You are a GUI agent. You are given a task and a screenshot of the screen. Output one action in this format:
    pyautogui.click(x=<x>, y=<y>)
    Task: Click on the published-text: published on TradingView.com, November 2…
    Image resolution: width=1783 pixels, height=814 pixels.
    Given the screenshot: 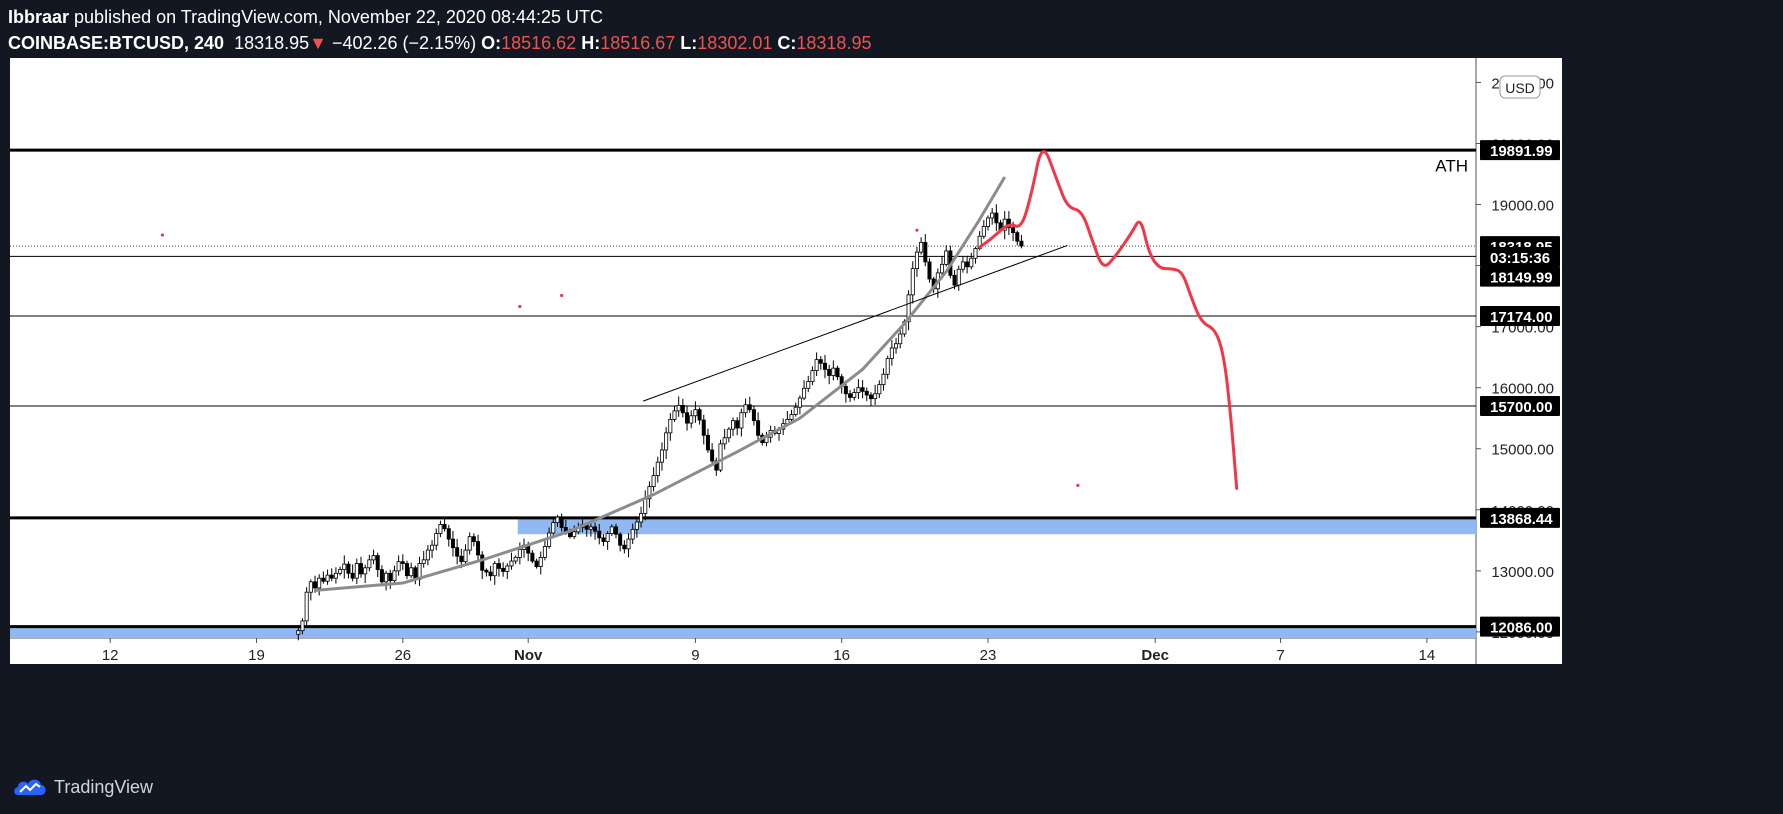 What is the action you would take?
    pyautogui.click(x=336, y=17)
    